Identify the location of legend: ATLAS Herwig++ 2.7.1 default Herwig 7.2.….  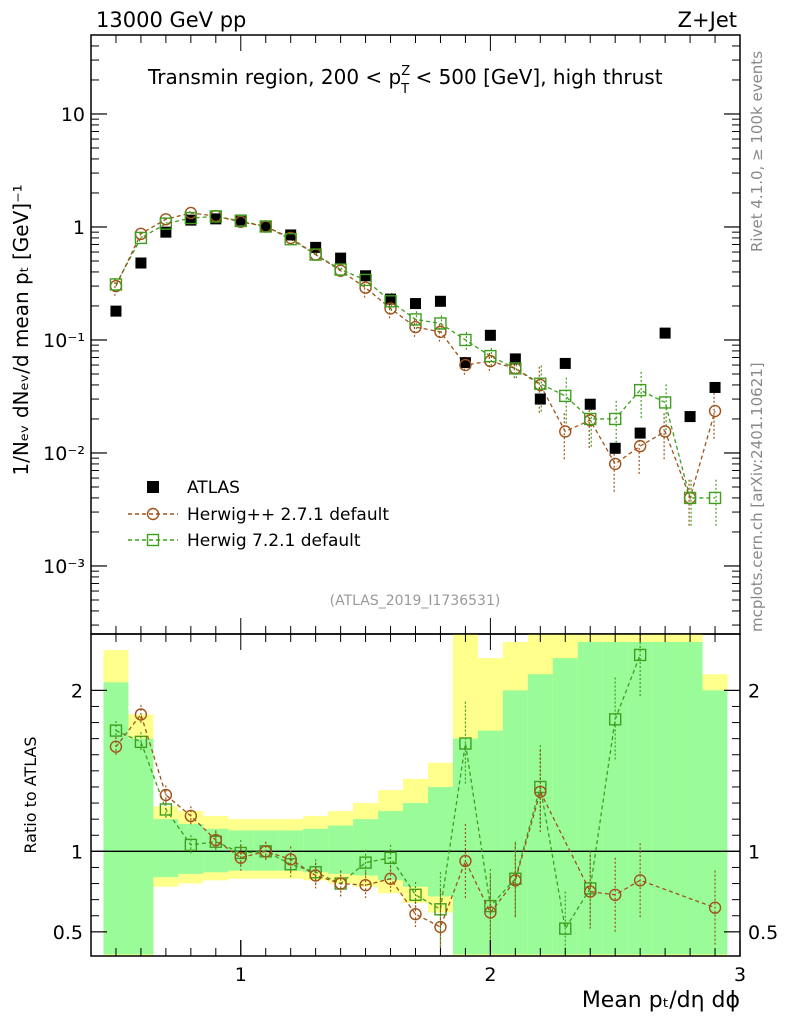
(258, 514).